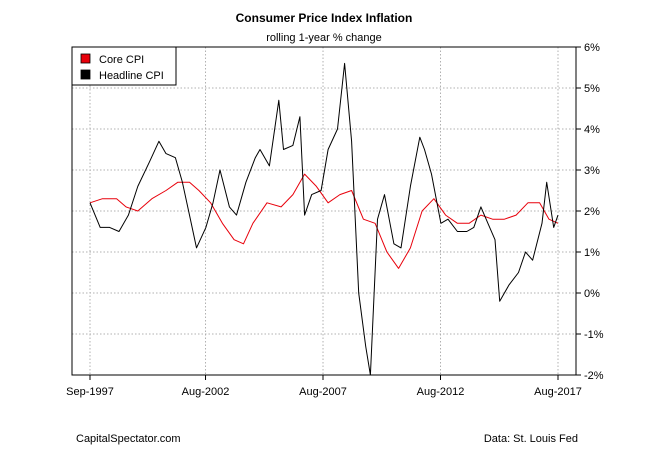  Describe the element at coordinates (441, 392) in the screenshot. I see `x-tick-label: Aug-2012` at that location.